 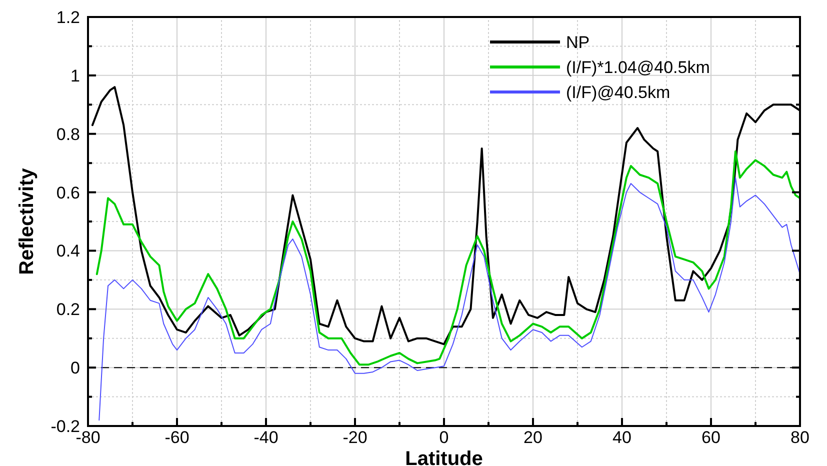 I want to click on y-tick-label: 0.8, so click(x=68, y=134).